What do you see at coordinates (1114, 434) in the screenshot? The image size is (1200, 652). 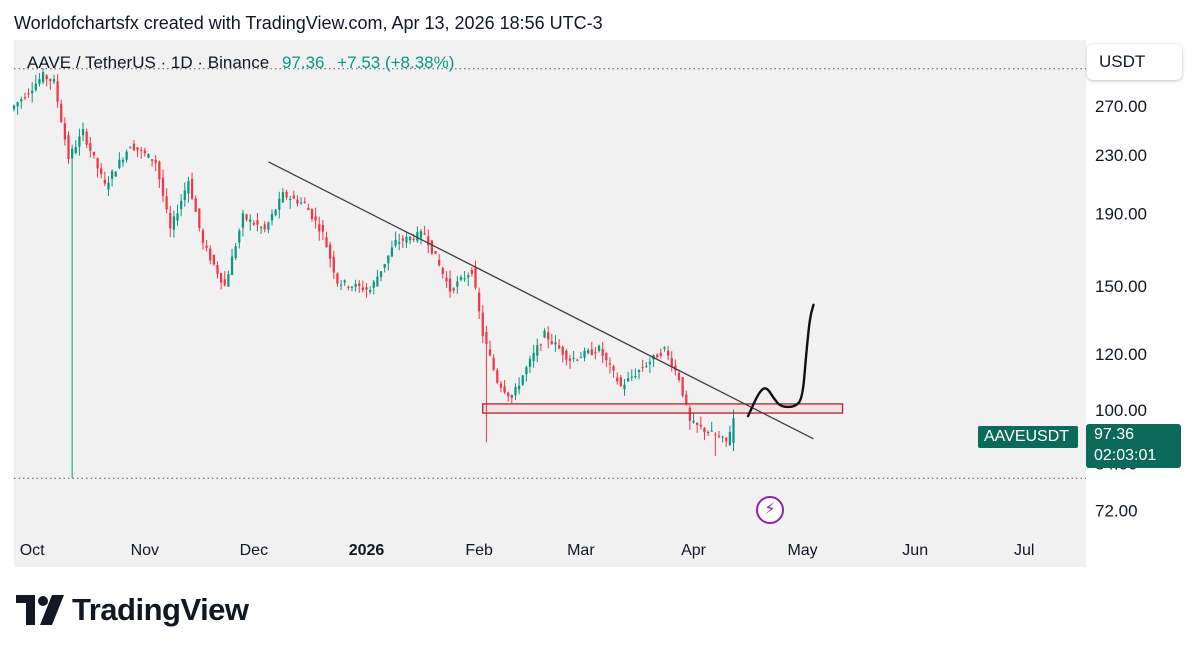 I see `last-price-value: 97.36` at bounding box center [1114, 434].